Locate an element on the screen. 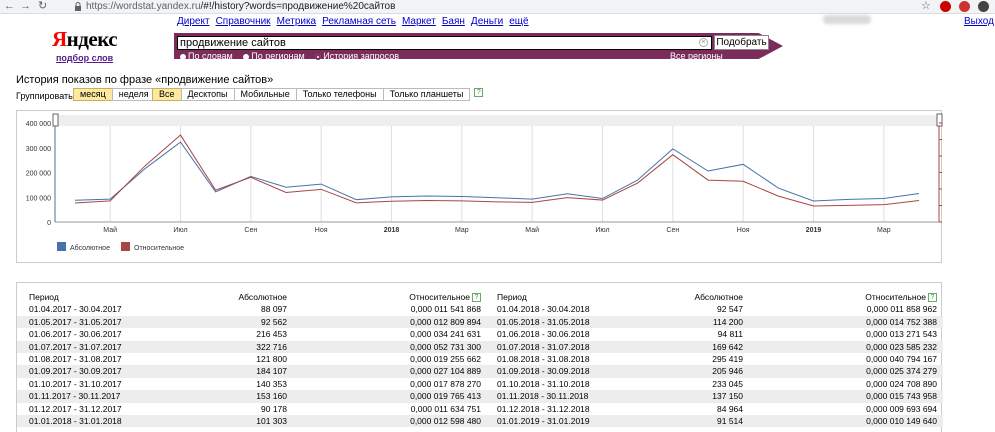 The height and width of the screenshot is (432, 995). relative-cell: 0,000 023 585 232 is located at coordinates (901, 346).